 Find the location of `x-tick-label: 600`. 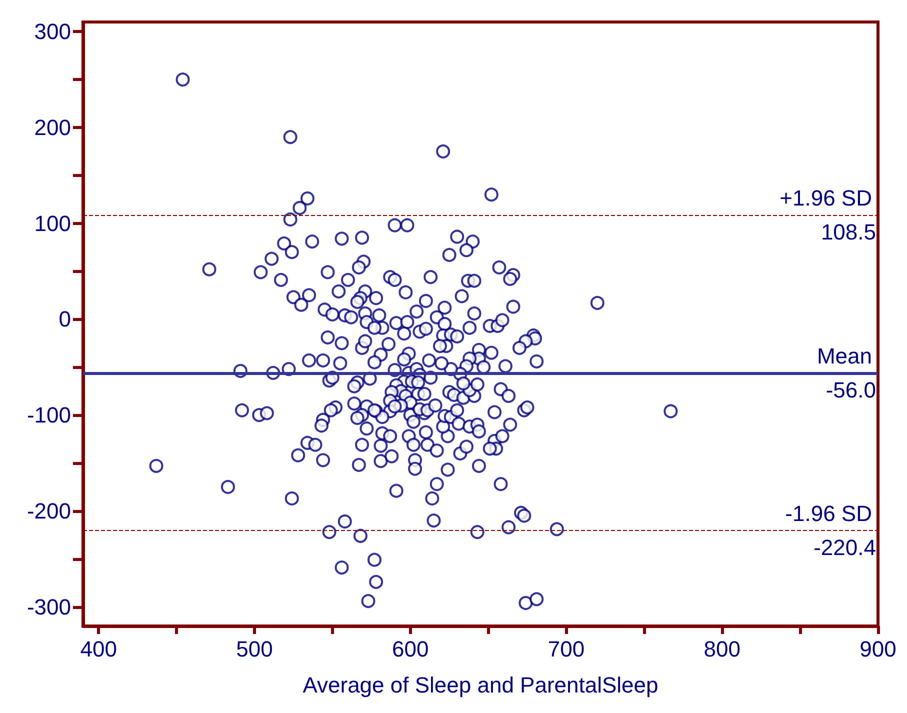

x-tick-label: 600 is located at coordinates (410, 649).